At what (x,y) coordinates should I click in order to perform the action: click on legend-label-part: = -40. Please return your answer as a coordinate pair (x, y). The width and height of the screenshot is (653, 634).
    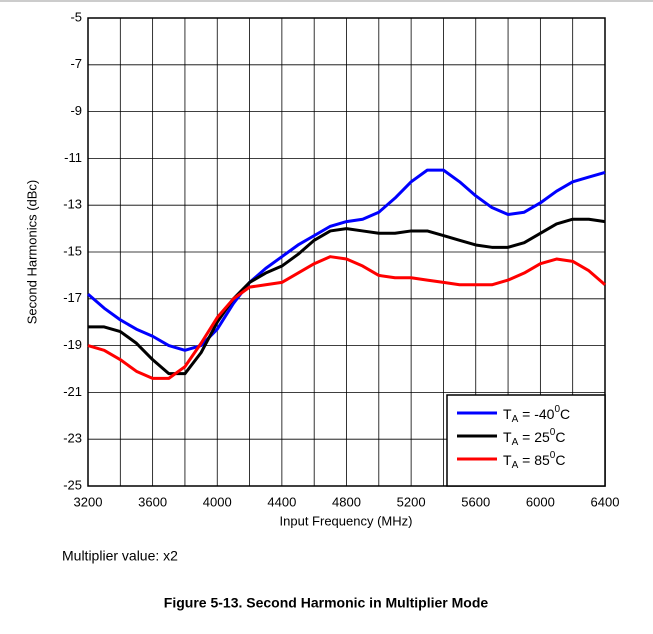
    Looking at the image, I should click on (536, 414).